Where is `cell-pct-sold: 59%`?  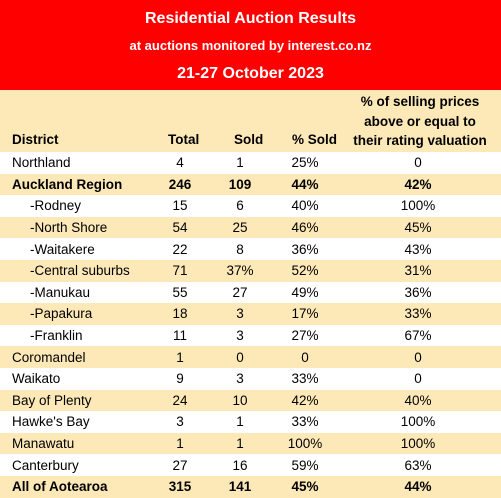 cell-pct-sold: 59% is located at coordinates (305, 465).